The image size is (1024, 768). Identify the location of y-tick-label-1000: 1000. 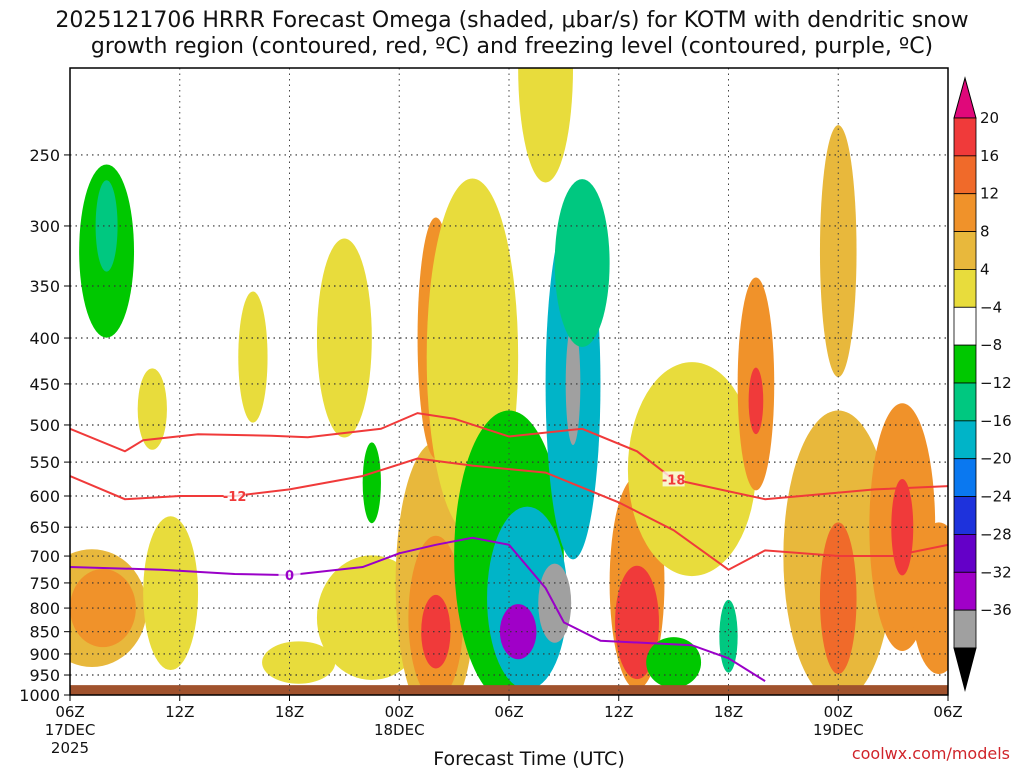
(39, 695).